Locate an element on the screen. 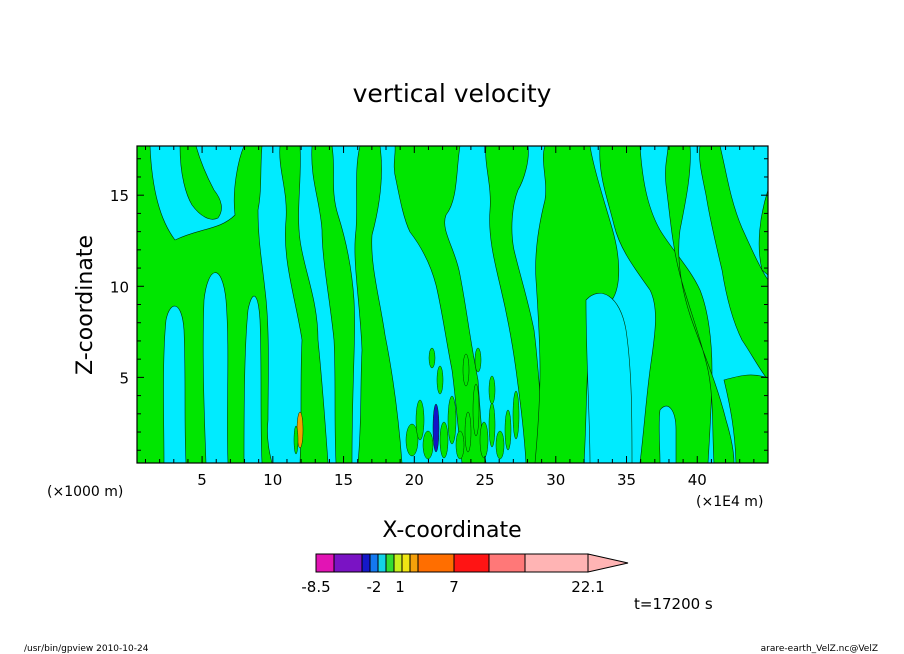  x-unit-left: (×1000 m) is located at coordinates (85, 492).